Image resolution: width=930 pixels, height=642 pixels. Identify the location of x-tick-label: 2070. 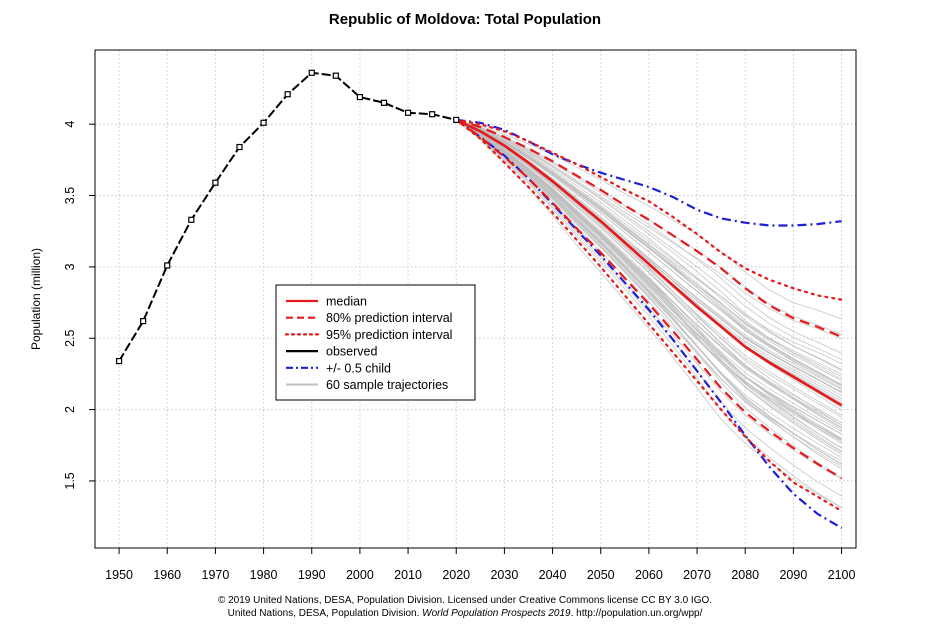
(697, 575).